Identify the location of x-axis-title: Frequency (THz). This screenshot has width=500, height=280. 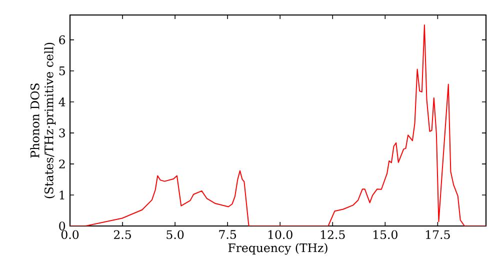
(278, 249).